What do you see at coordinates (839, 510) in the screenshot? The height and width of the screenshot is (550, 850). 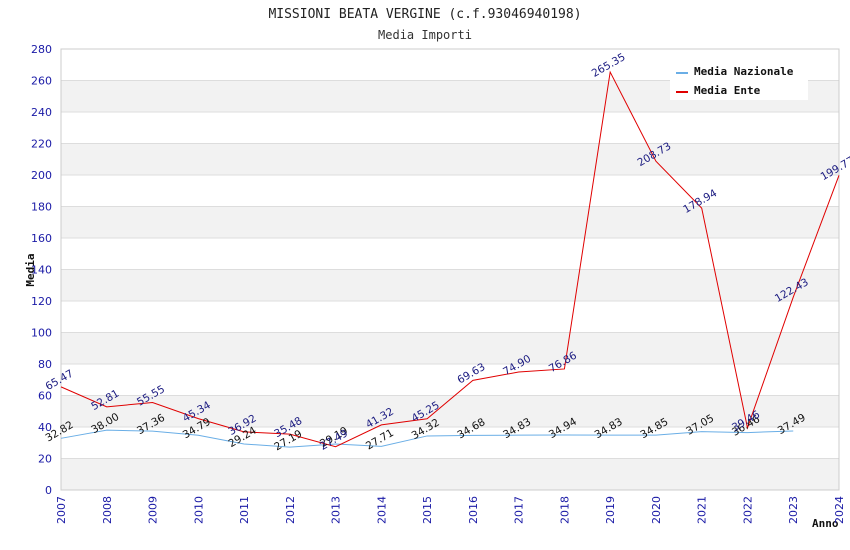 I see `x-tick-label: 2024` at bounding box center [839, 510].